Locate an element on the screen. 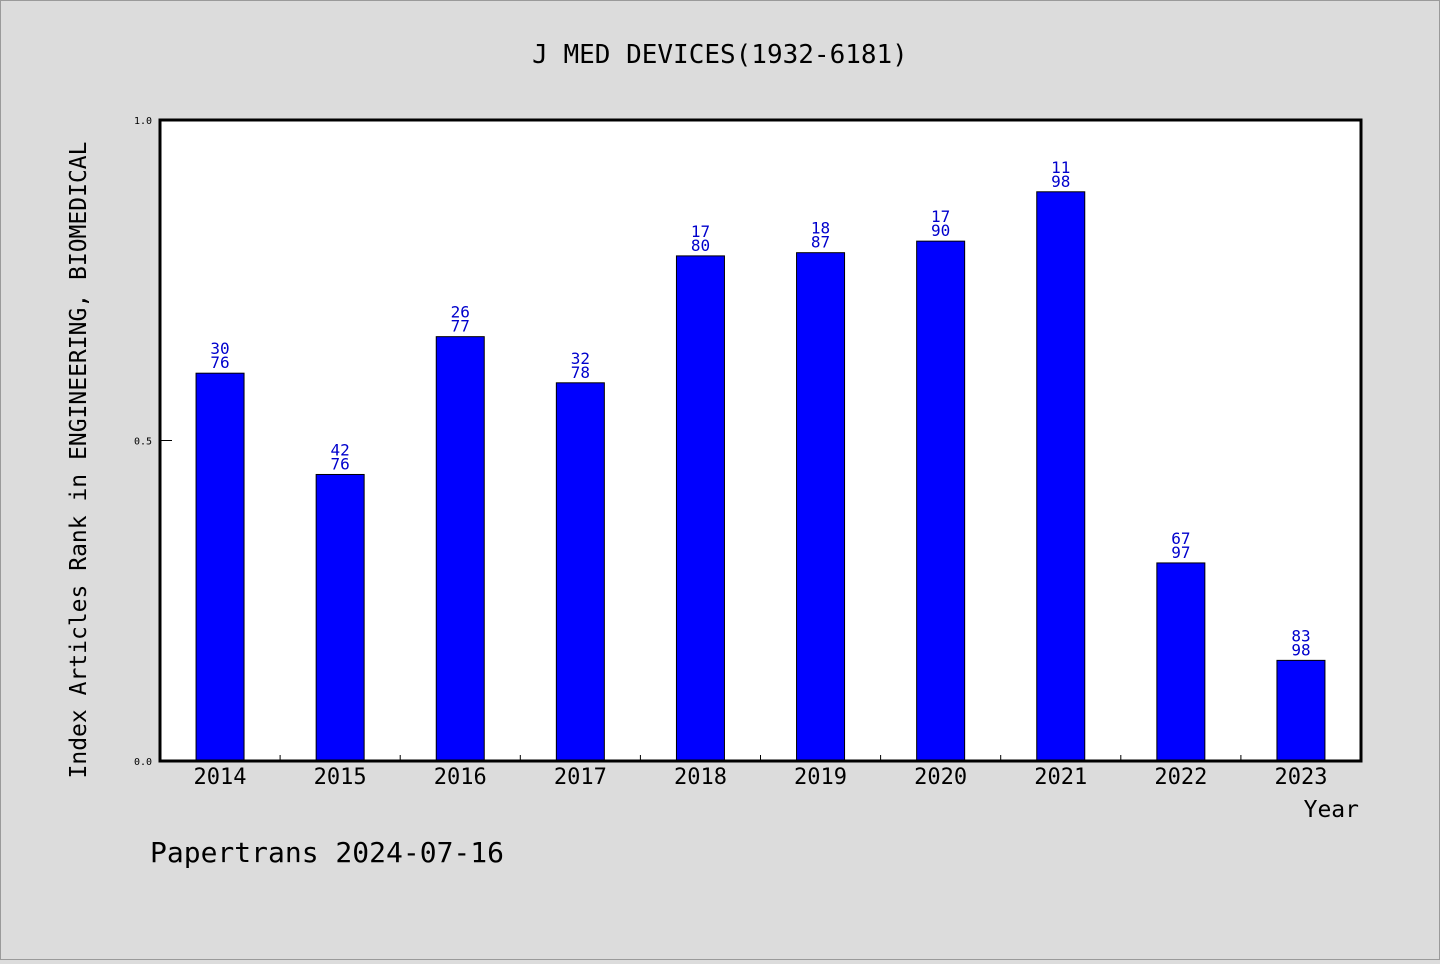 This screenshot has width=1440, height=964. bar-label-top-2023: 83 is located at coordinates (1300, 635).